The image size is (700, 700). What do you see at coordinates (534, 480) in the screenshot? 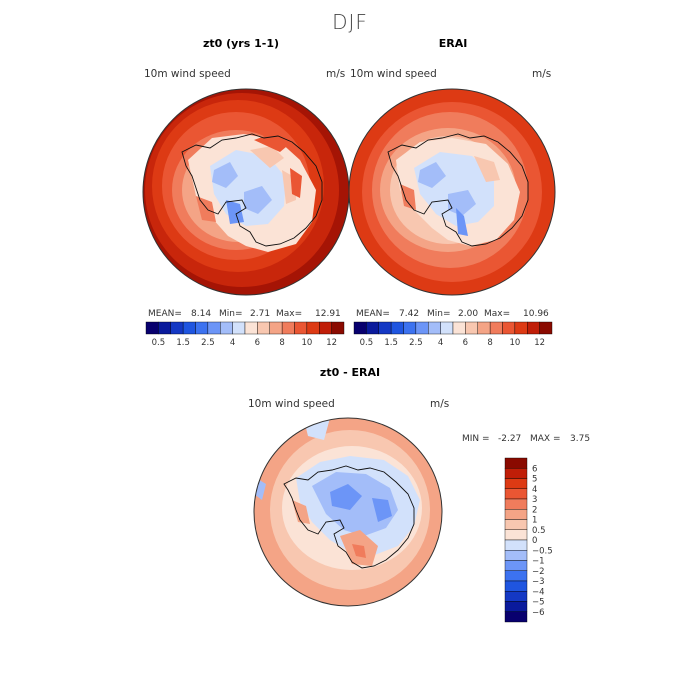
I see `colorbar3-tick-label: 5` at bounding box center [534, 480].